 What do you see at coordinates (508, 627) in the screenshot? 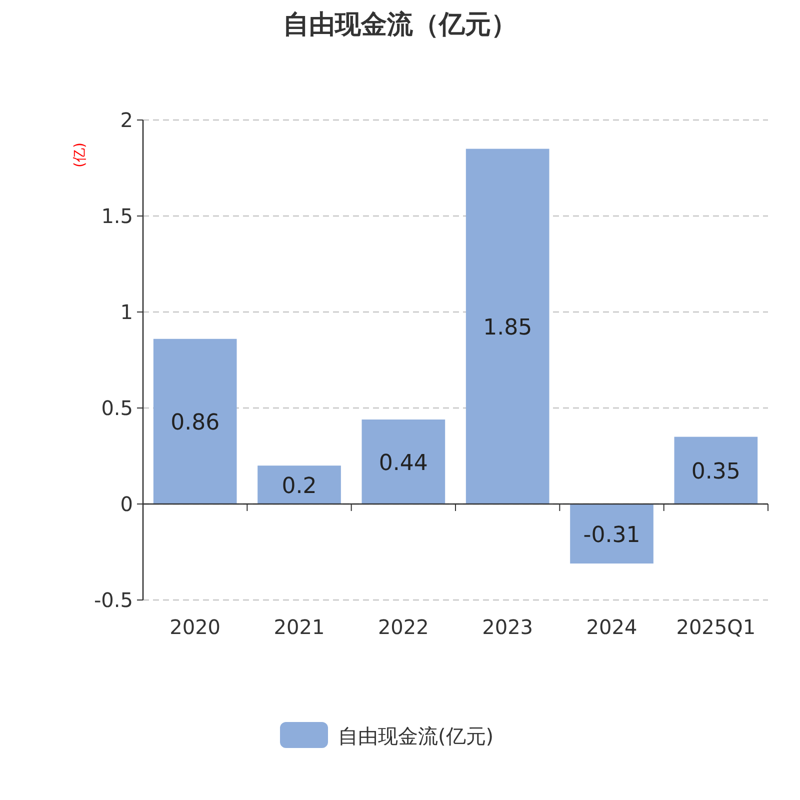
I see `x-tick-label: 2023` at bounding box center [508, 627].